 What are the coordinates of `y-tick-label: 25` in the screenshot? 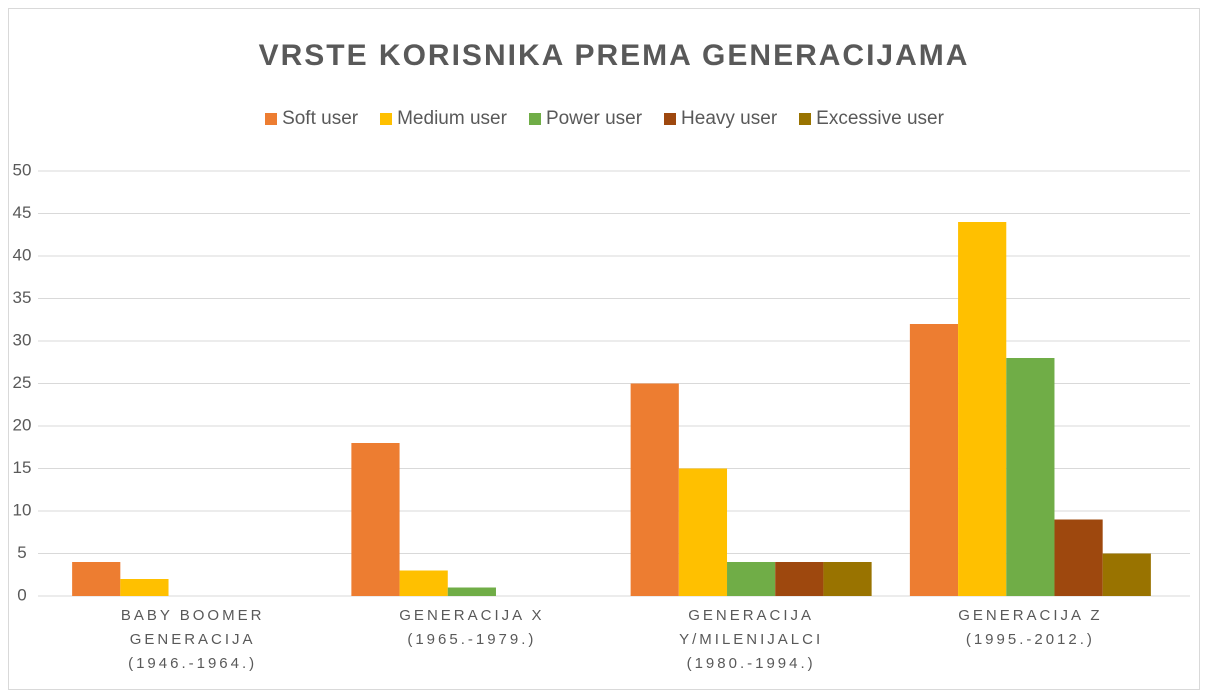 It's located at (22, 382).